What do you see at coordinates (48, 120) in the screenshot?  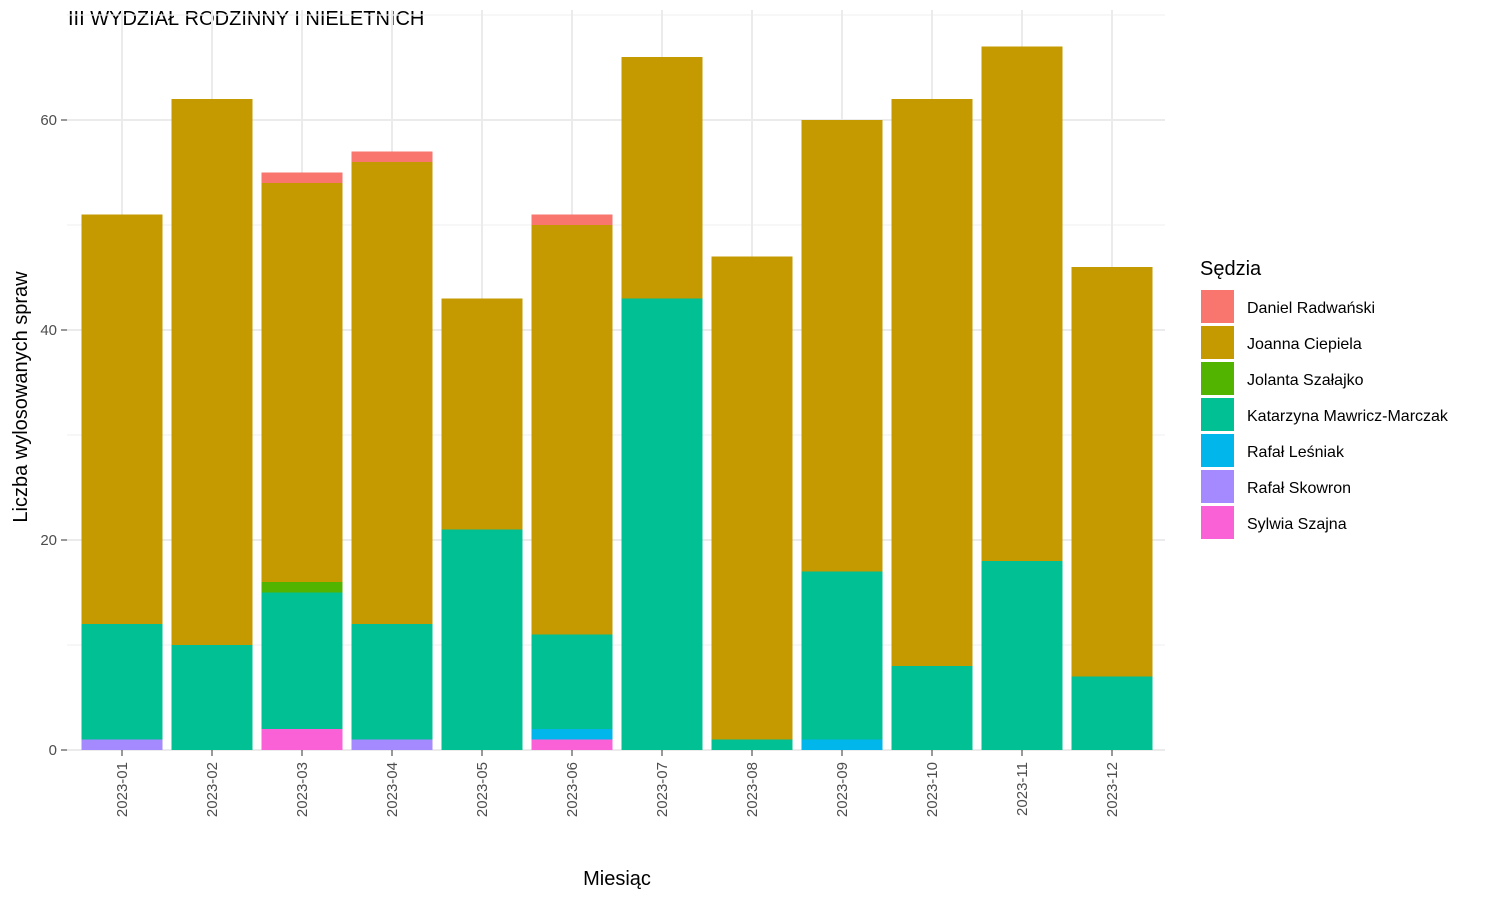 I see `y-tick-label: 60` at bounding box center [48, 120].